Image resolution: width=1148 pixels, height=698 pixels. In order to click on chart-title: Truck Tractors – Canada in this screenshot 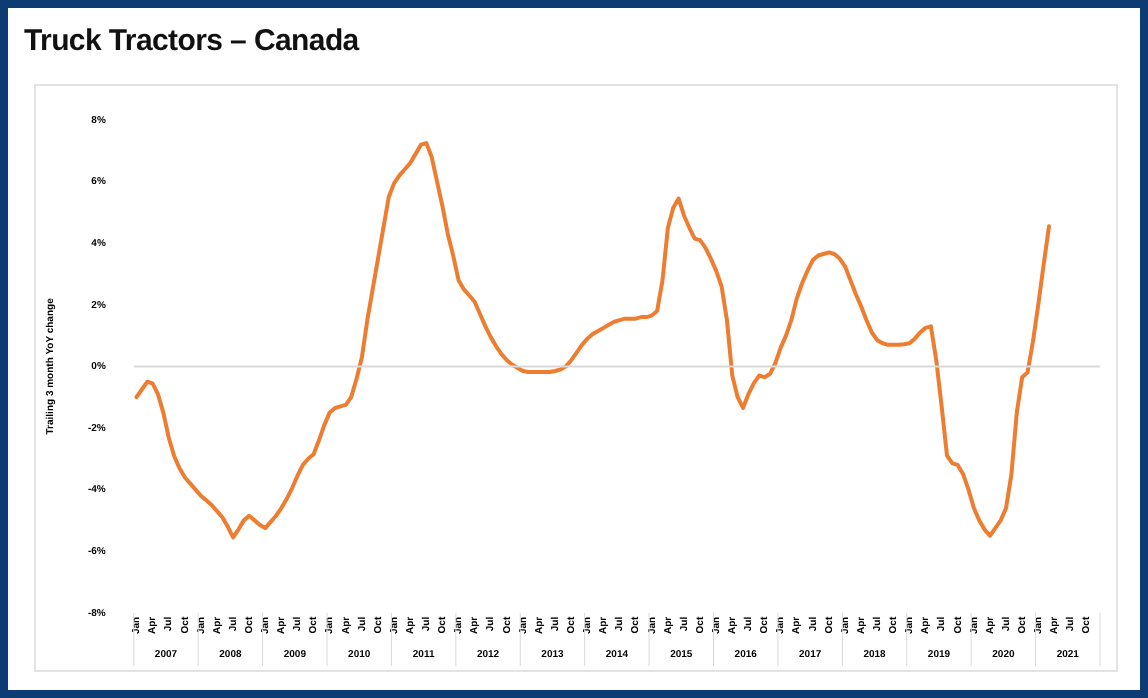, I will do `click(191, 41)`.